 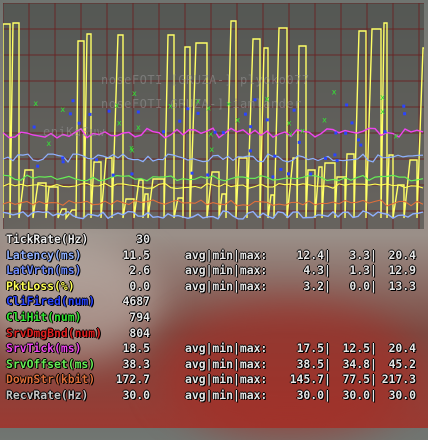 I want to click on stat-label: CliFired(num), so click(x=51, y=301).